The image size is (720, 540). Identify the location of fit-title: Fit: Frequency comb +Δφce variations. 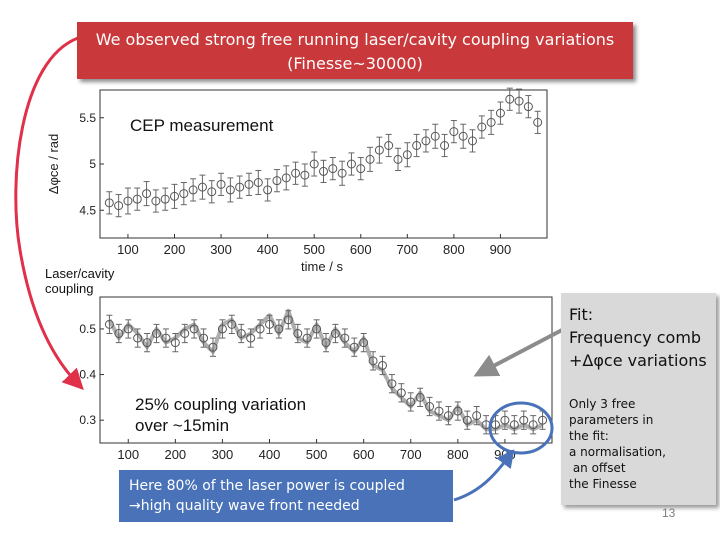
(638, 337).